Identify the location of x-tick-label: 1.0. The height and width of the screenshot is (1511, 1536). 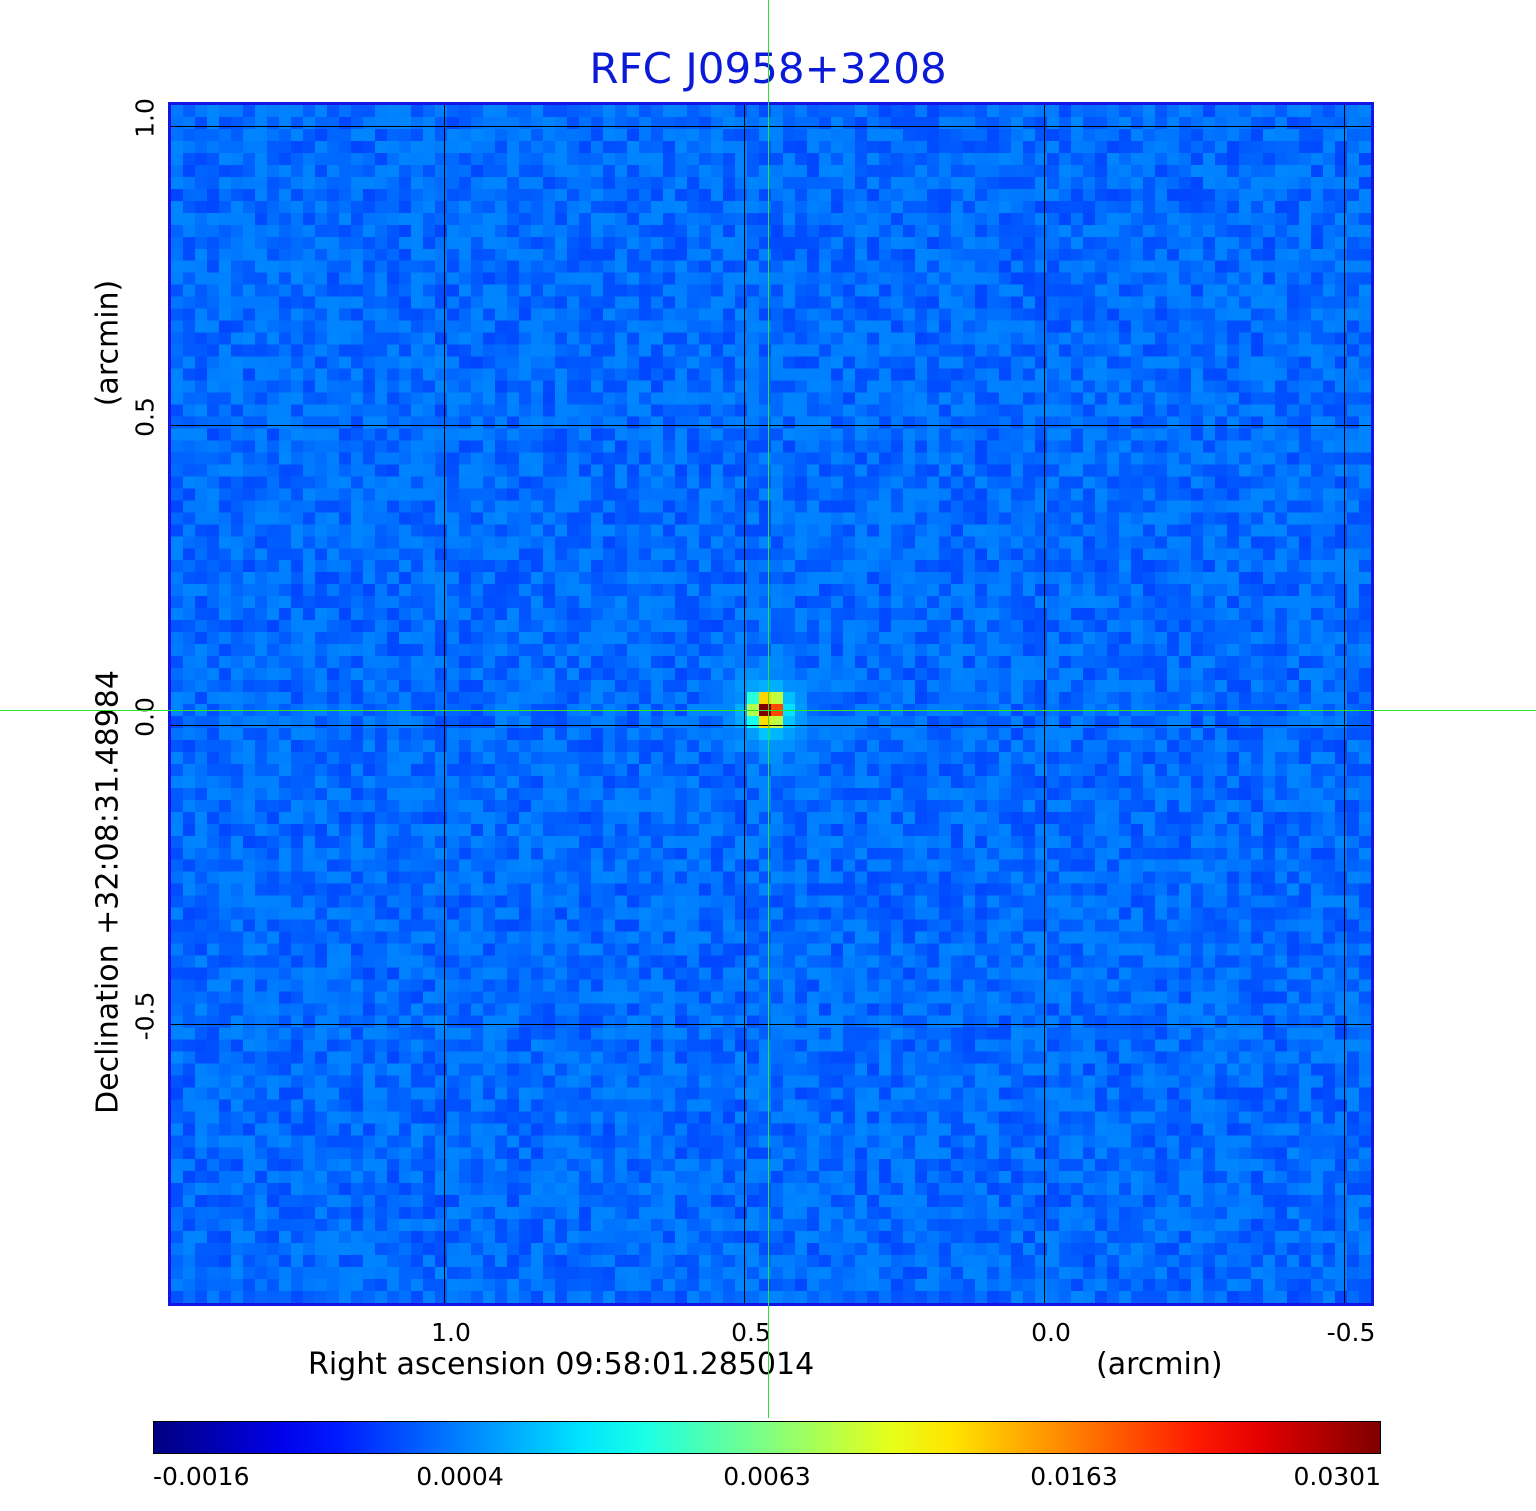
(451, 1332).